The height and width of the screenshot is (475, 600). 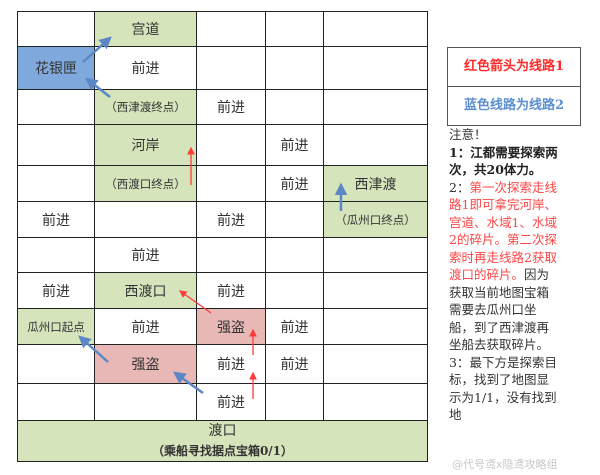 I want to click on map-row: （西津渡终点） 前进, so click(x=222, y=107).